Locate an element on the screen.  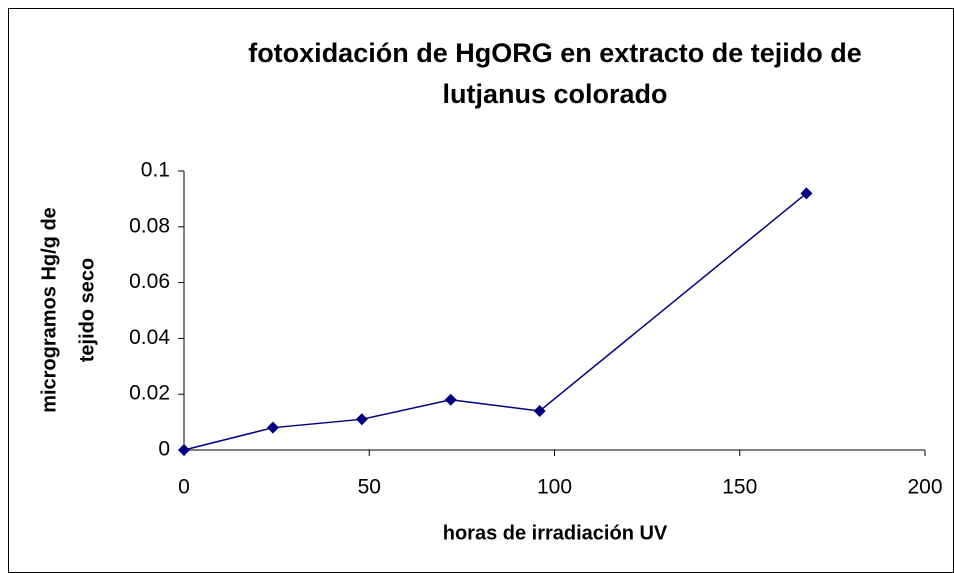
y-tick-label: 0.1 is located at coordinates (155, 170).